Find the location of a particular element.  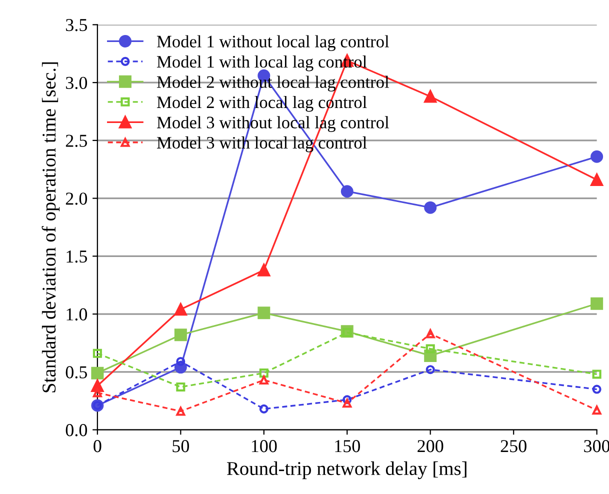

x-tick-label: 200 is located at coordinates (431, 446).